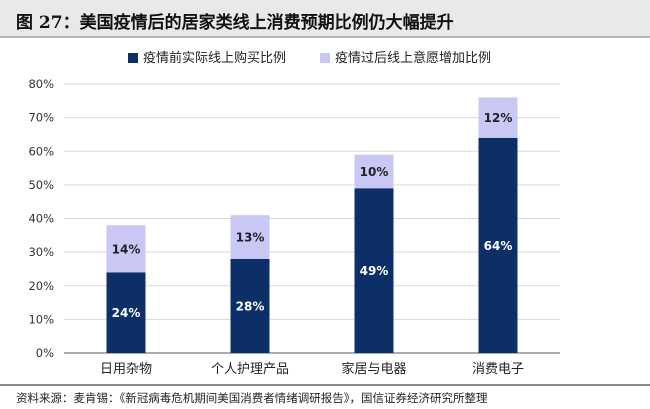 Image resolution: width=650 pixels, height=409 pixels. What do you see at coordinates (41, 84) in the screenshot?
I see `y-tick-label: 80%` at bounding box center [41, 84].